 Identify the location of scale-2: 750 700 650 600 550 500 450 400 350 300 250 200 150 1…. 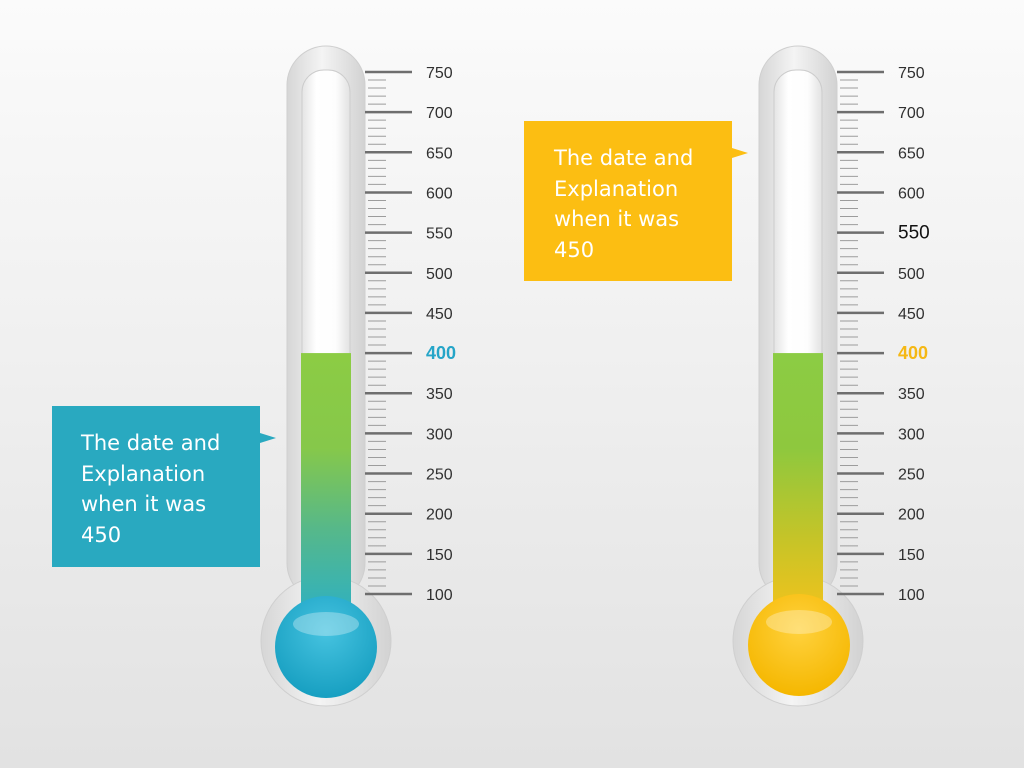
(883, 334).